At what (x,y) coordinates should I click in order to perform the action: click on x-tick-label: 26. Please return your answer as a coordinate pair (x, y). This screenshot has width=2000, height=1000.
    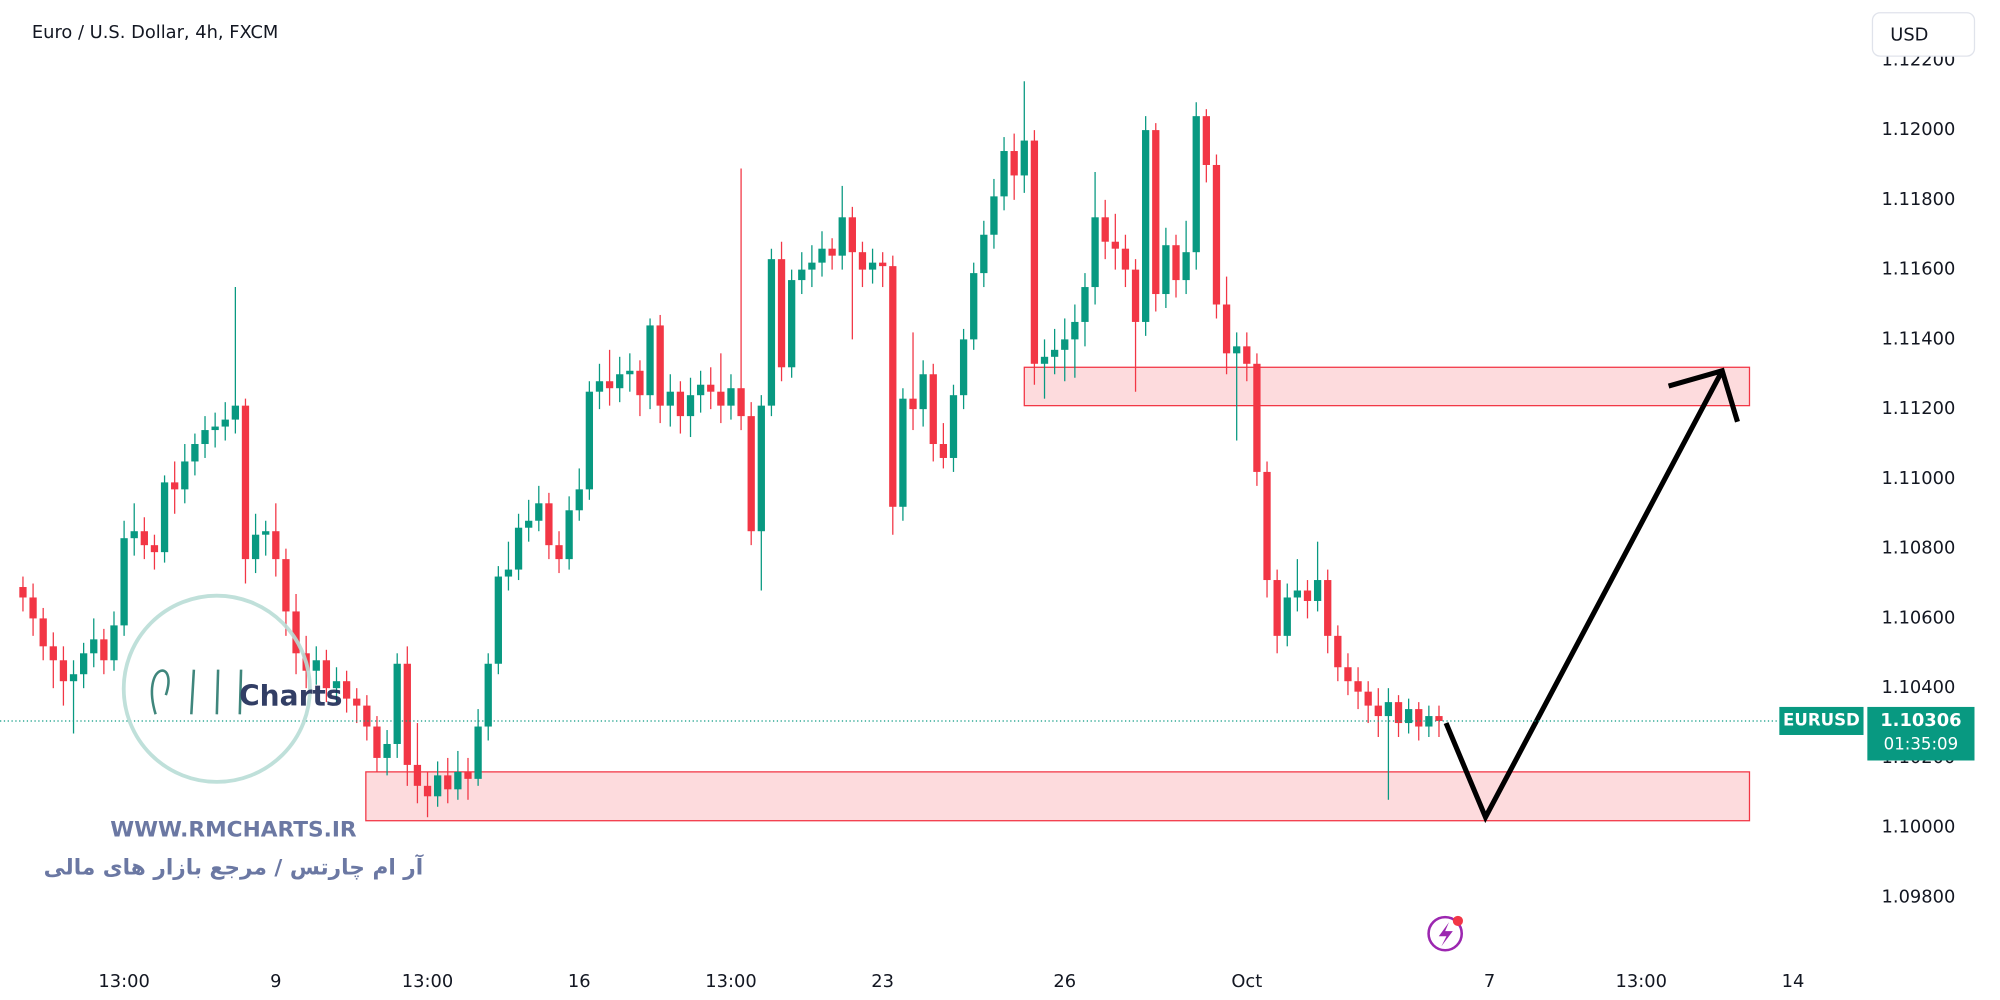
    Looking at the image, I should click on (1064, 981).